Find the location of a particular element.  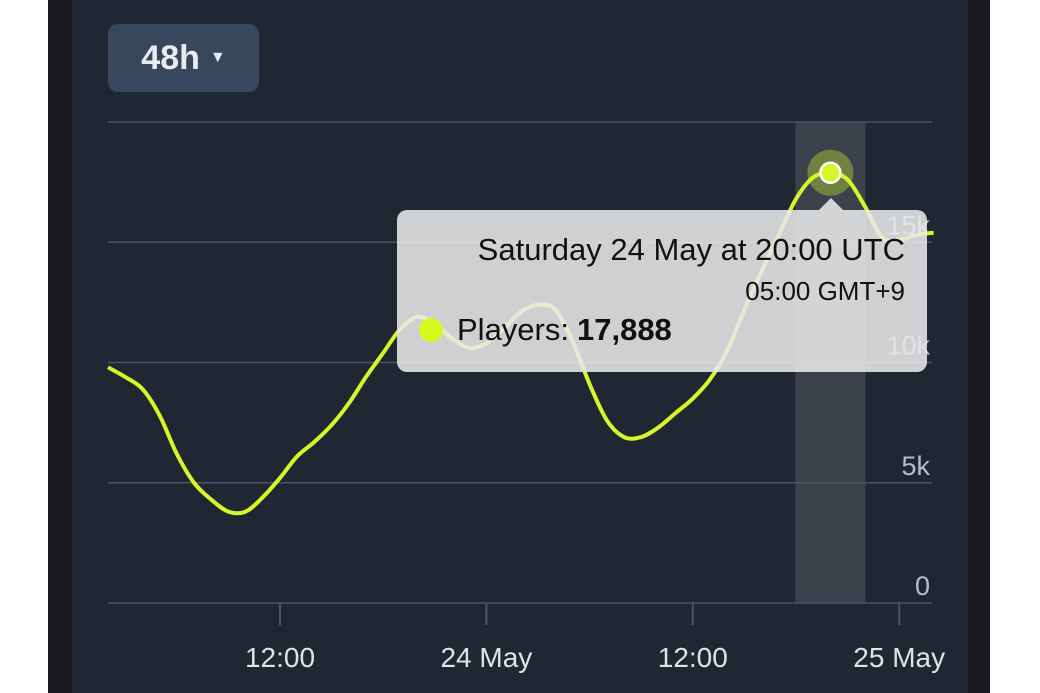

series-dot-icon is located at coordinates (431, 330).